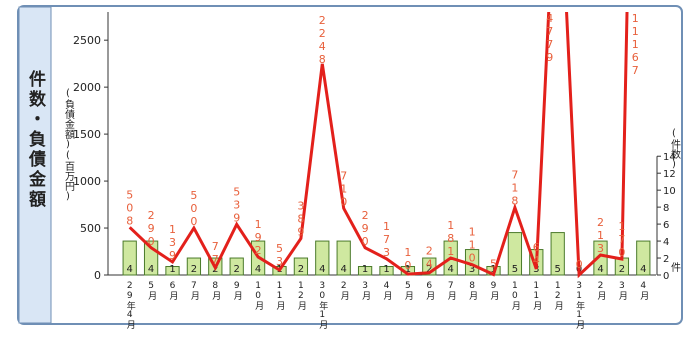  What do you see at coordinates (172, 242) in the screenshot?
I see `value-label: 139` at bounding box center [172, 242].